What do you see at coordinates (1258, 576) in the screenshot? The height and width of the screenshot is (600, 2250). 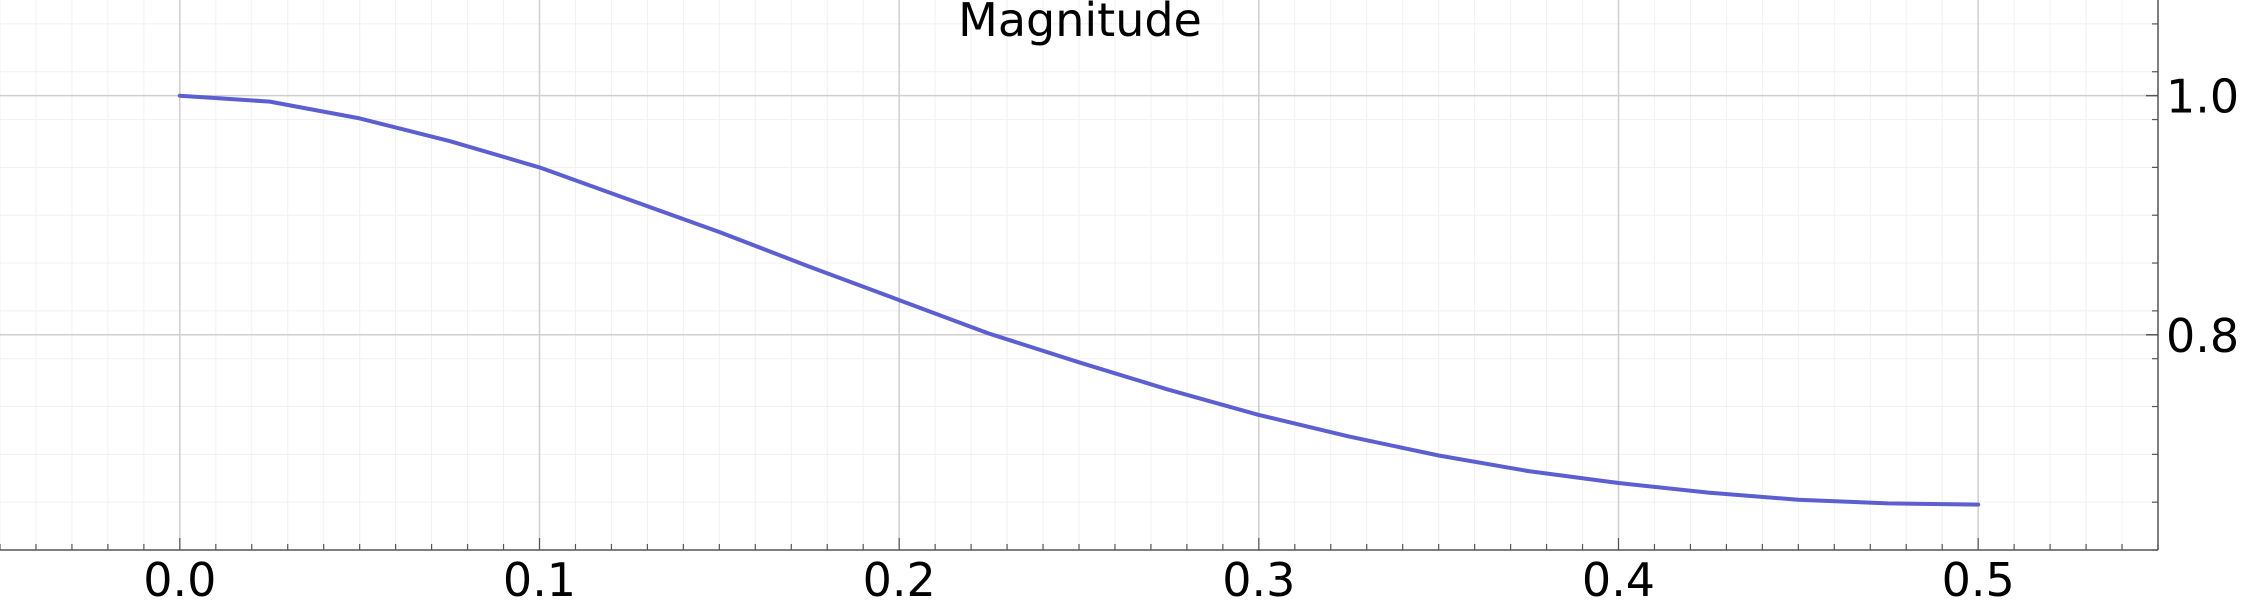 I see `x-tick-label: 0.3` at bounding box center [1258, 576].